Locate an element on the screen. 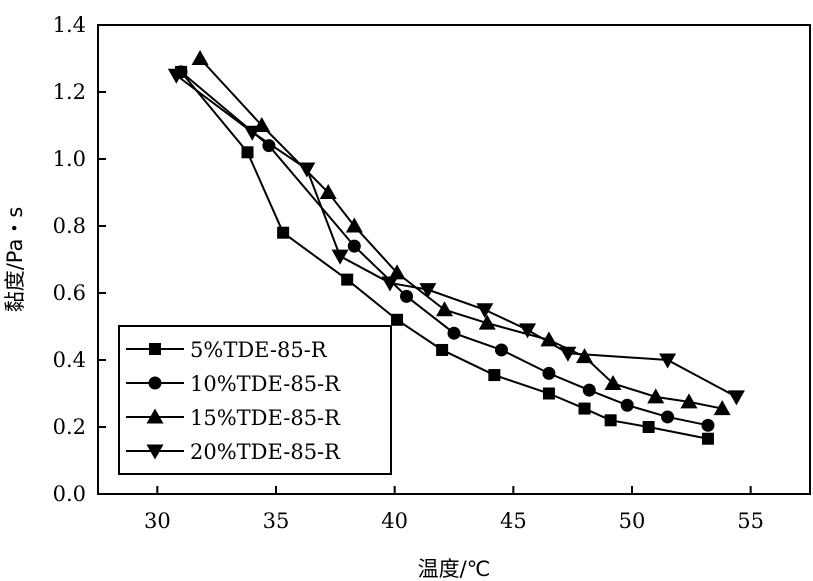 The width and height of the screenshot is (813, 581). y-tick-label: 1.4 is located at coordinates (69, 25).